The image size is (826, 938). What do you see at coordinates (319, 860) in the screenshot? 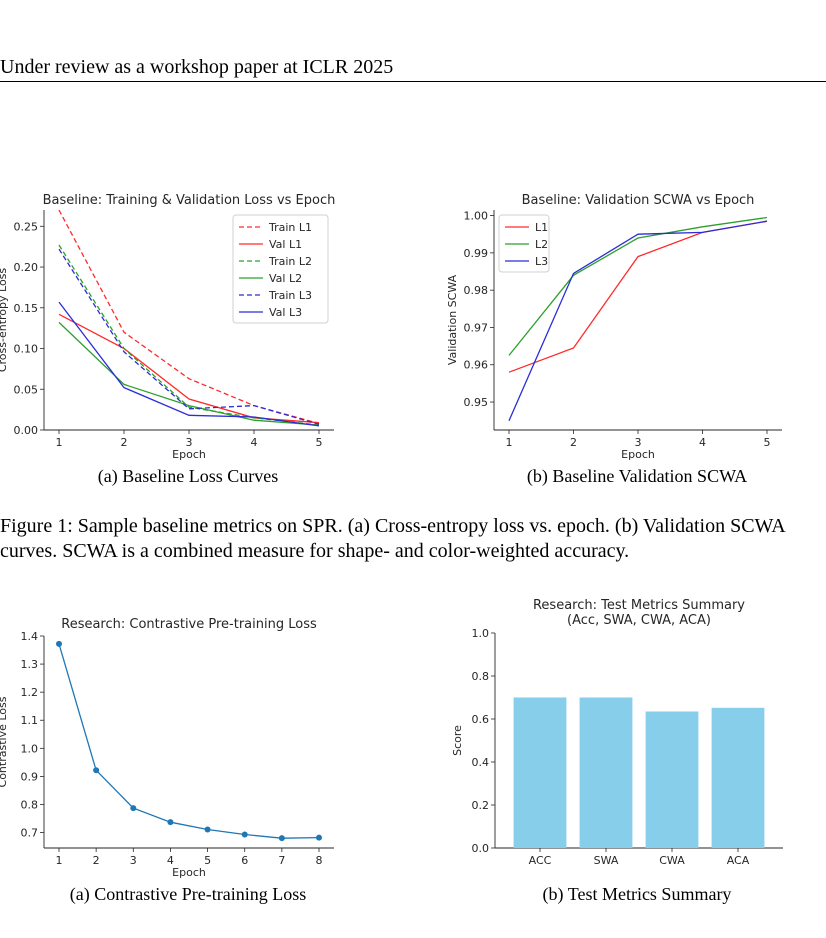
I see `x-tick-label: 8` at bounding box center [319, 860].